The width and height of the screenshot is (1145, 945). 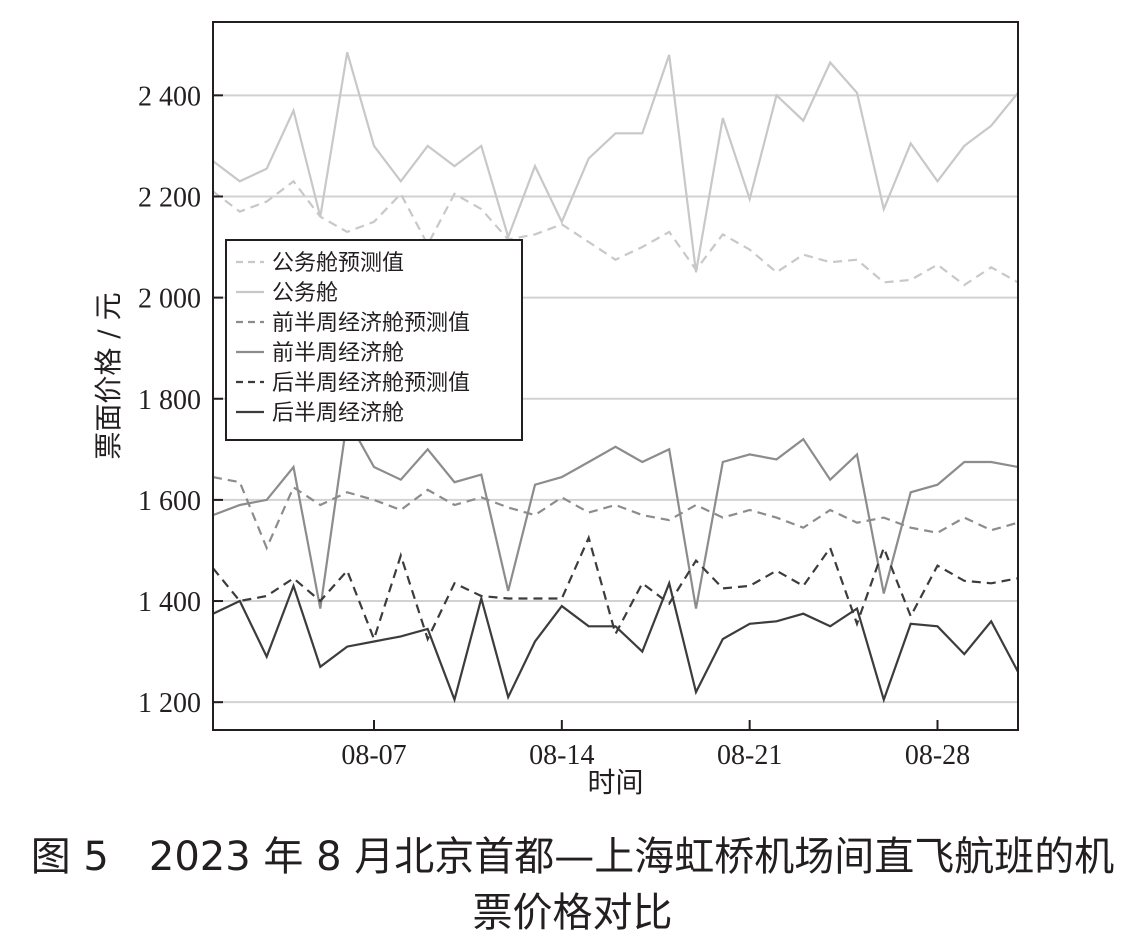 I want to click on y-tick-label: 1 800, so click(x=169, y=400).